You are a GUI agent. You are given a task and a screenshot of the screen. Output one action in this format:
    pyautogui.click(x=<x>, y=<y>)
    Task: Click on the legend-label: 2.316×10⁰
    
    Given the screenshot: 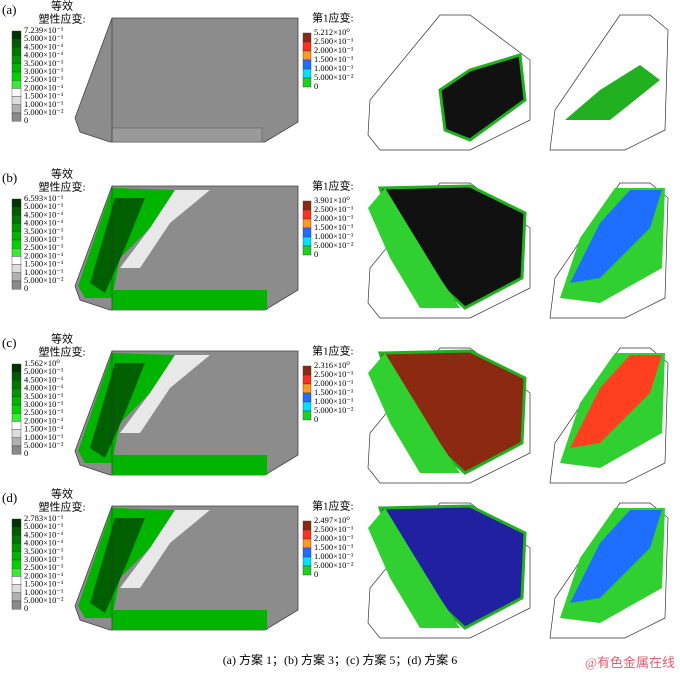 What is the action you would take?
    pyautogui.click(x=332, y=365)
    